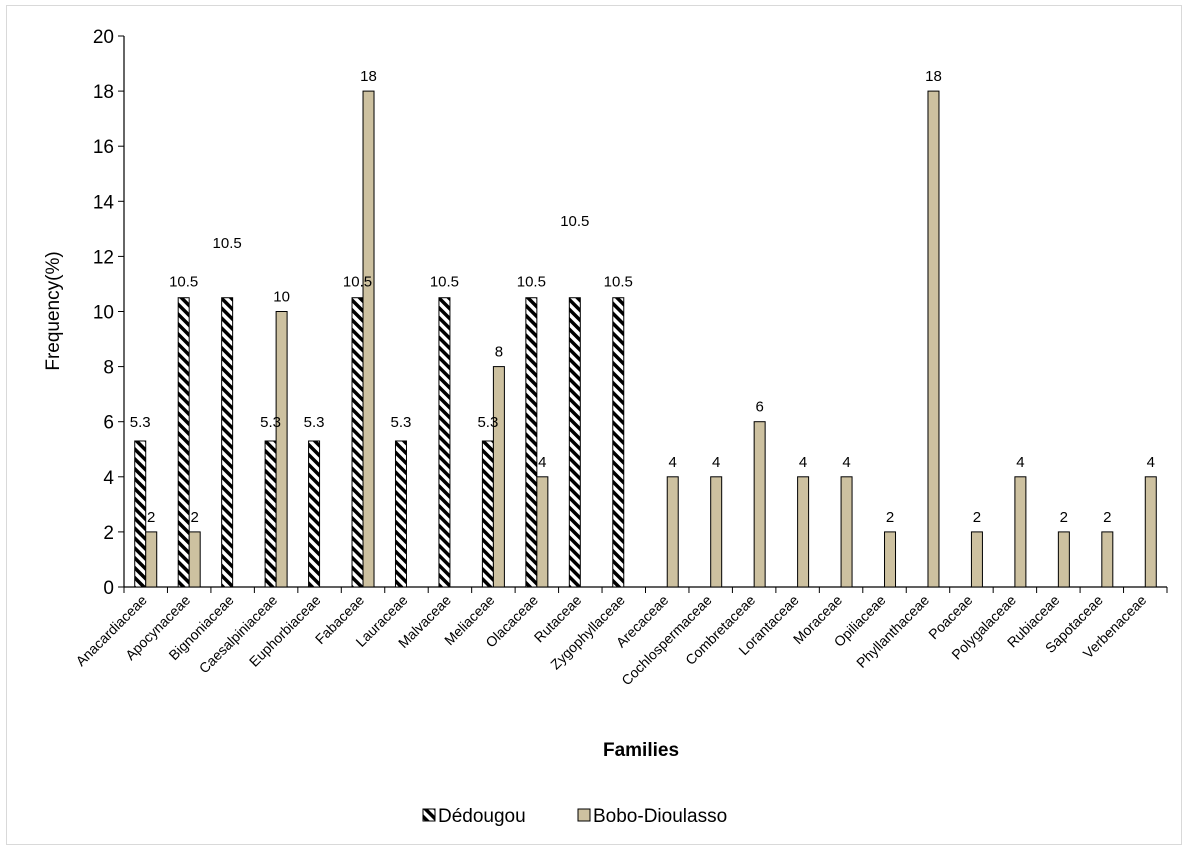 This screenshot has width=1188, height=849. What do you see at coordinates (103, 37) in the screenshot?
I see `y-tick-label: 20` at bounding box center [103, 37].